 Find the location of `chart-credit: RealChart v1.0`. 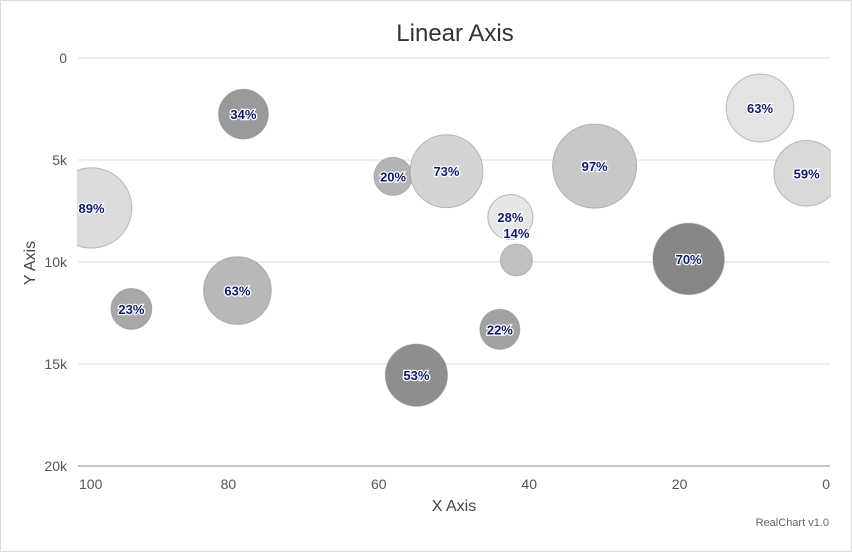

chart-credit: RealChart v1.0 is located at coordinates (792, 523).